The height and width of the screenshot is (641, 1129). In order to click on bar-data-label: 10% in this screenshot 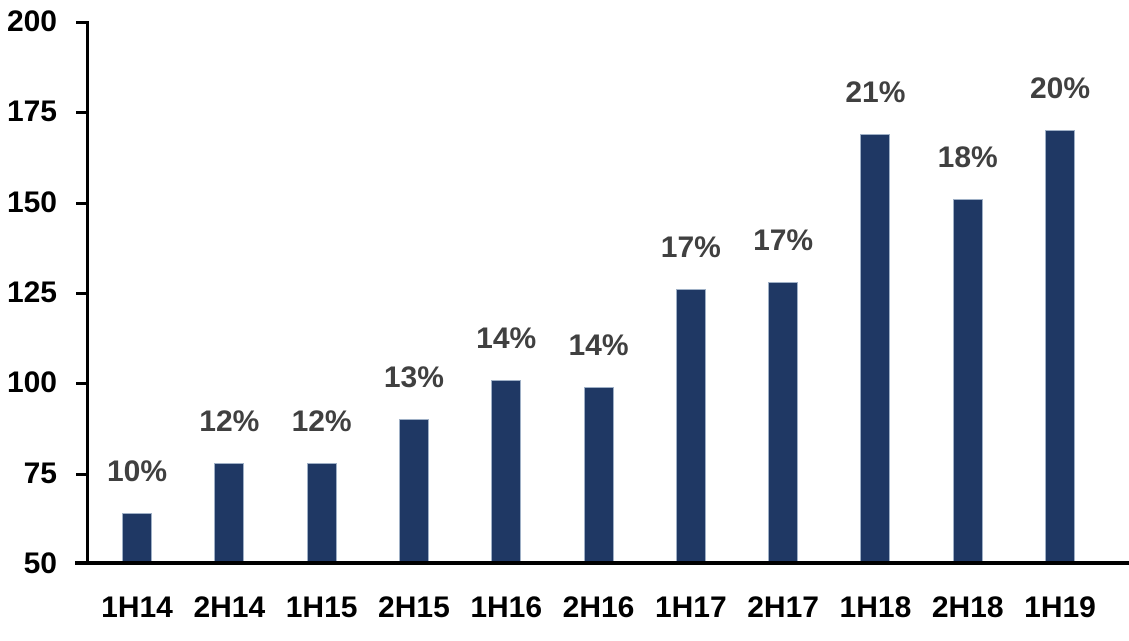, I will do `click(137, 472)`.